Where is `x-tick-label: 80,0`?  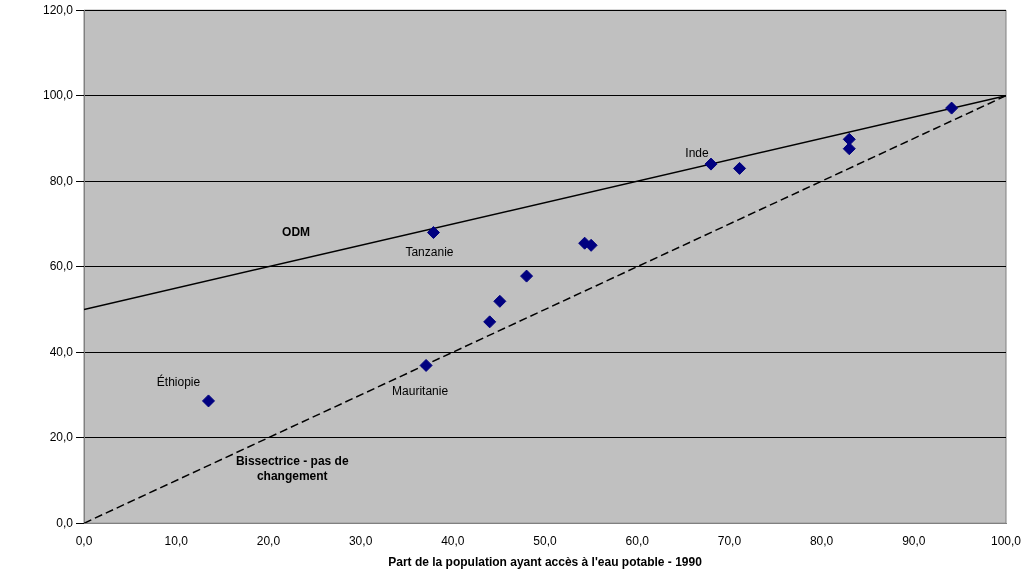
x-tick-label: 80,0 is located at coordinates (821, 540).